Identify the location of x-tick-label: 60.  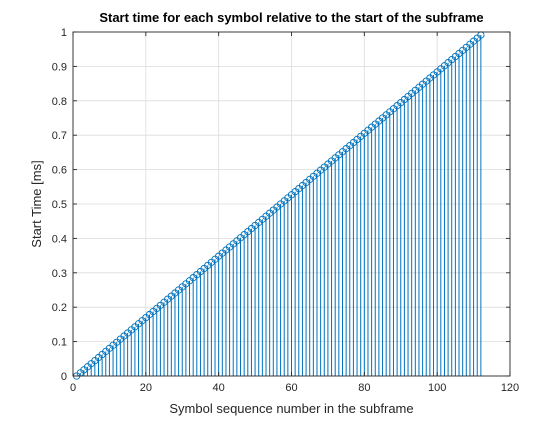
(291, 388).